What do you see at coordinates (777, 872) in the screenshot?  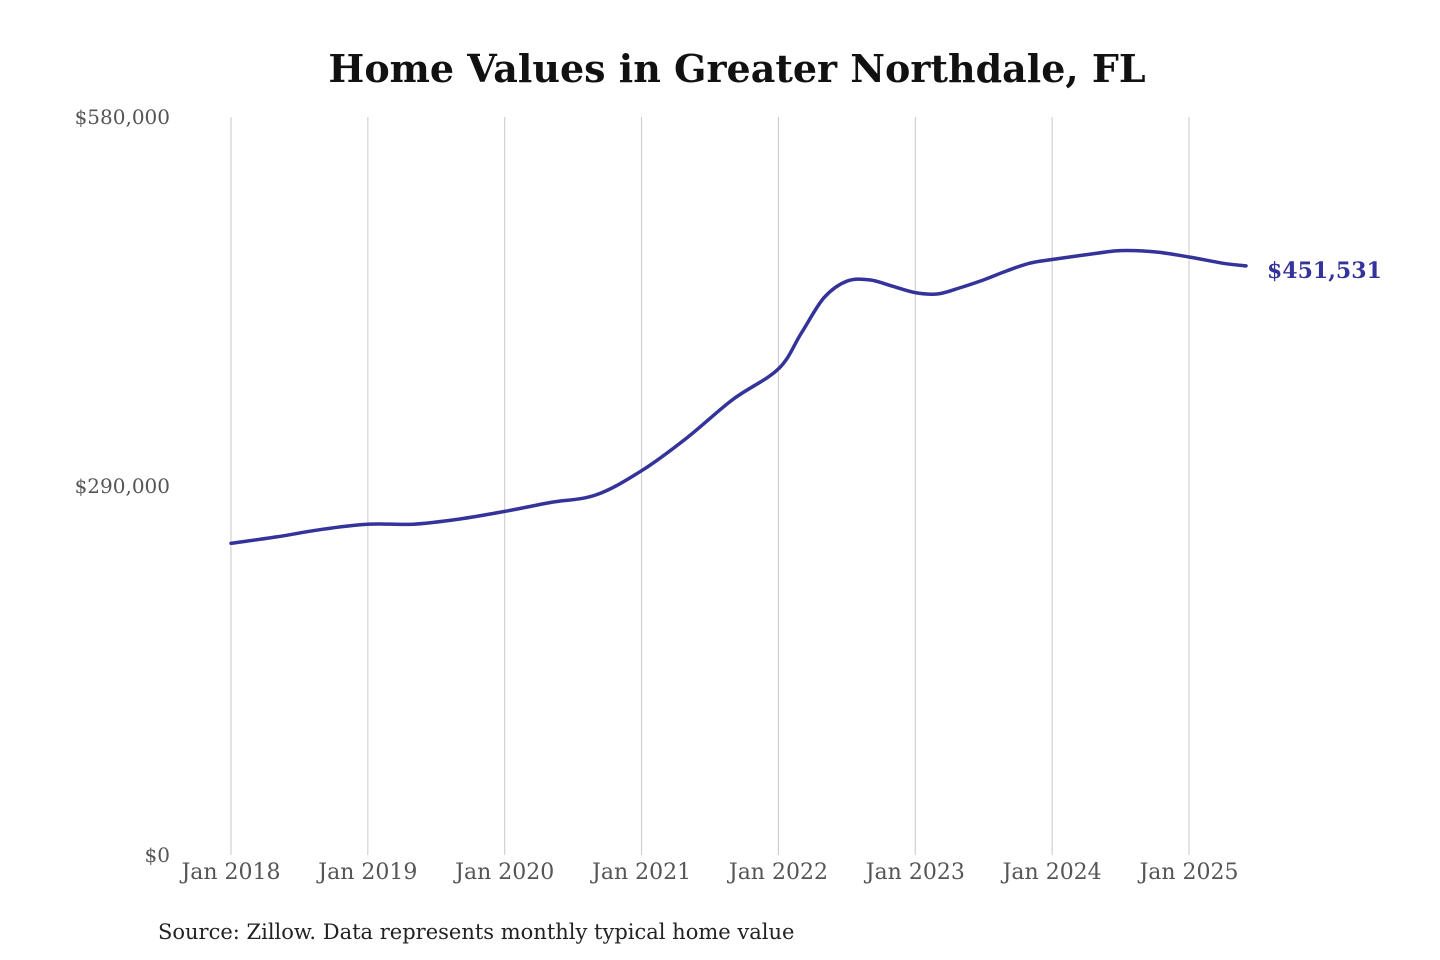 I see `x-tick-label-4: Jan 2022` at bounding box center [777, 872].